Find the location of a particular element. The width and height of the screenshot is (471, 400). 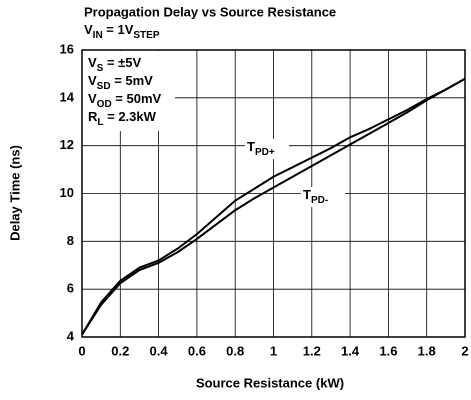

y-axis-label: Delay Time (ns) is located at coordinates (14, 193).